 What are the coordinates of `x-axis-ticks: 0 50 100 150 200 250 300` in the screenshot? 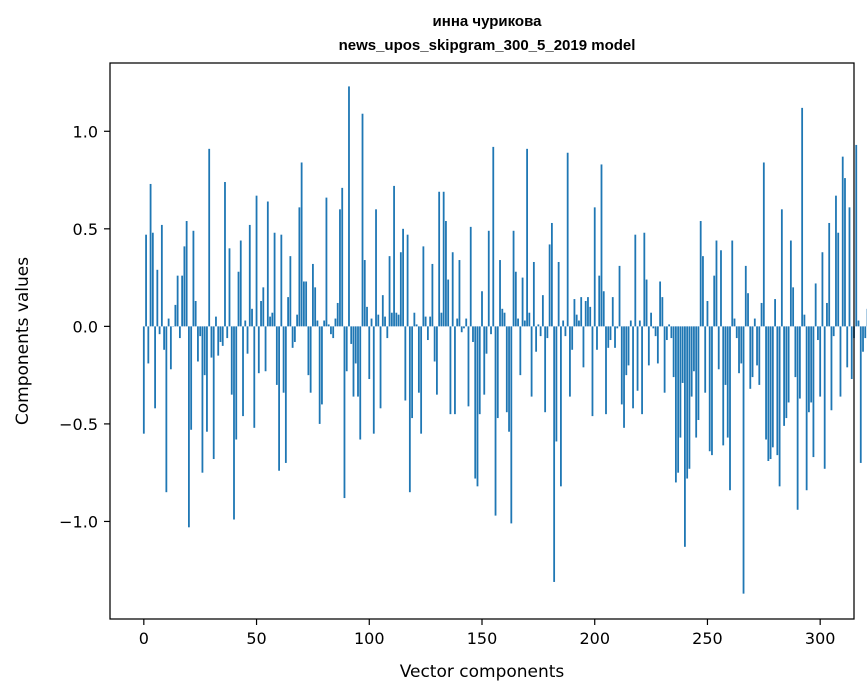 It's located at (487, 633).